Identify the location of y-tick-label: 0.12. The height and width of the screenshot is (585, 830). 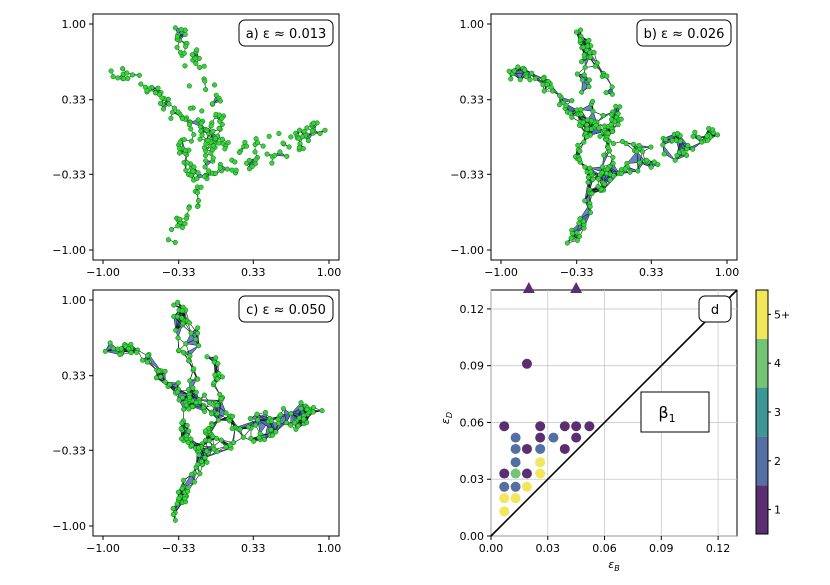
(472, 309).